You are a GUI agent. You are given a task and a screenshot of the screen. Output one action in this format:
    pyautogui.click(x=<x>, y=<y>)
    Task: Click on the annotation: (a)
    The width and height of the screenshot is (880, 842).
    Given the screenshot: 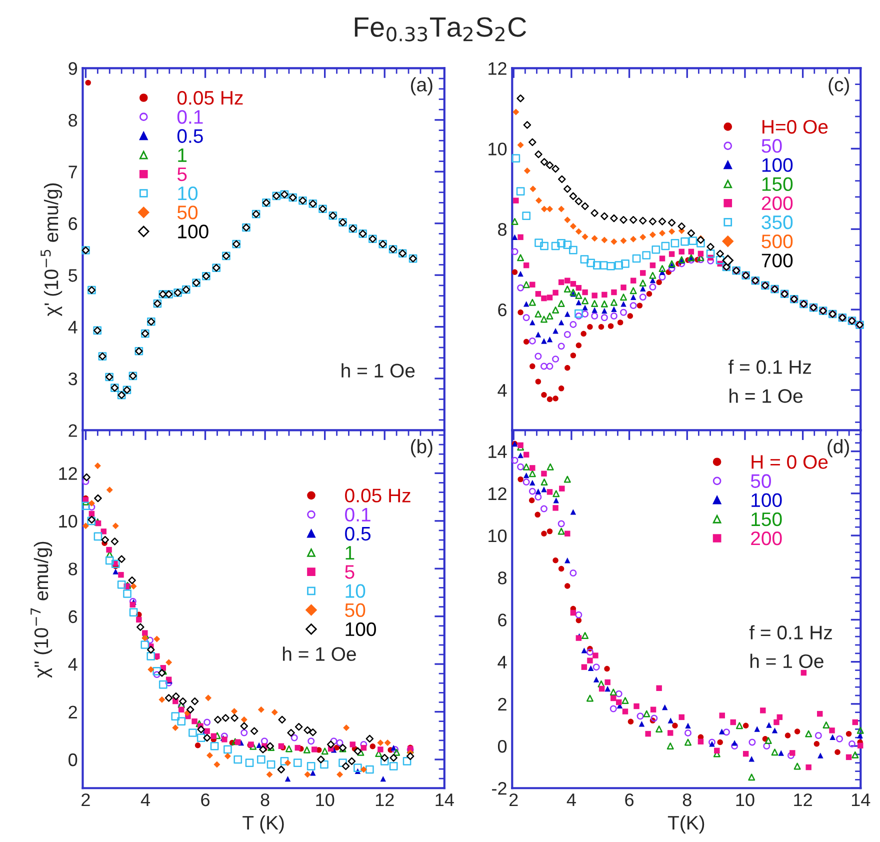 What is the action you would take?
    pyautogui.click(x=421, y=86)
    